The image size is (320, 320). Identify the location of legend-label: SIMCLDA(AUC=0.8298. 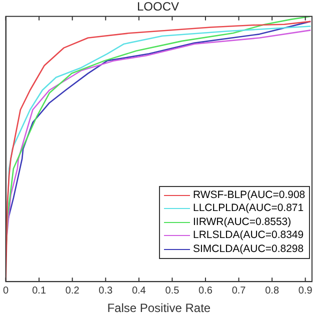
(248, 249).